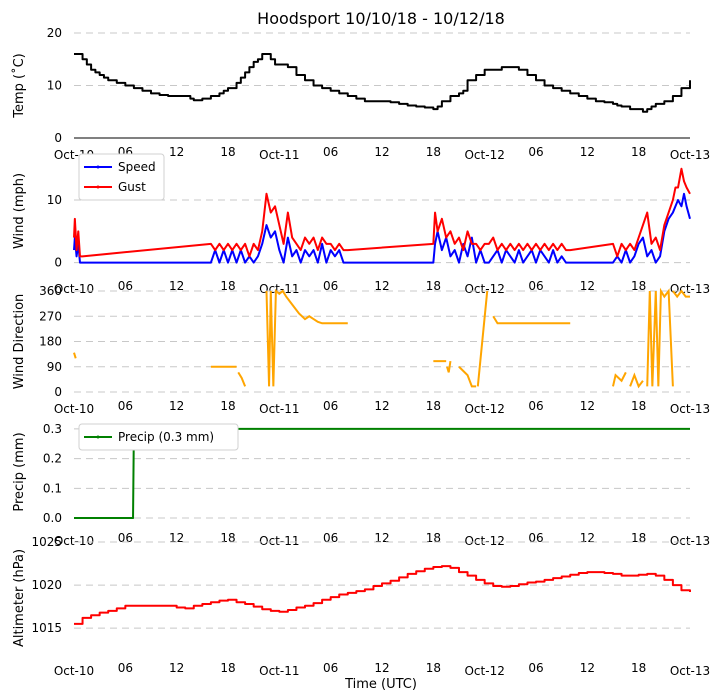 Image resolution: width=721 pixels, height=700 pixels. I want to click on x-tick-label-precip: Oct-12, so click(484, 541).